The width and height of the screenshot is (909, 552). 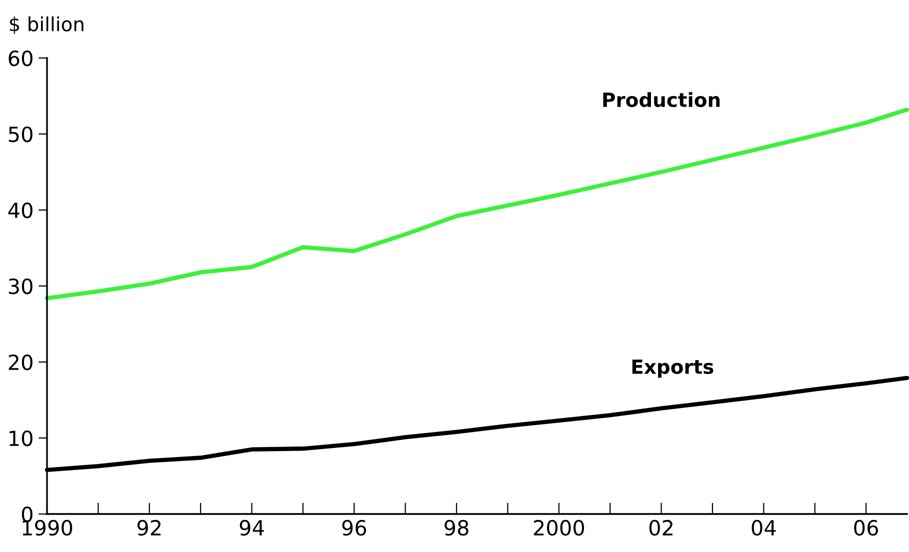 What do you see at coordinates (764, 528) in the screenshot?
I see `x-tick-label: 04` at bounding box center [764, 528].